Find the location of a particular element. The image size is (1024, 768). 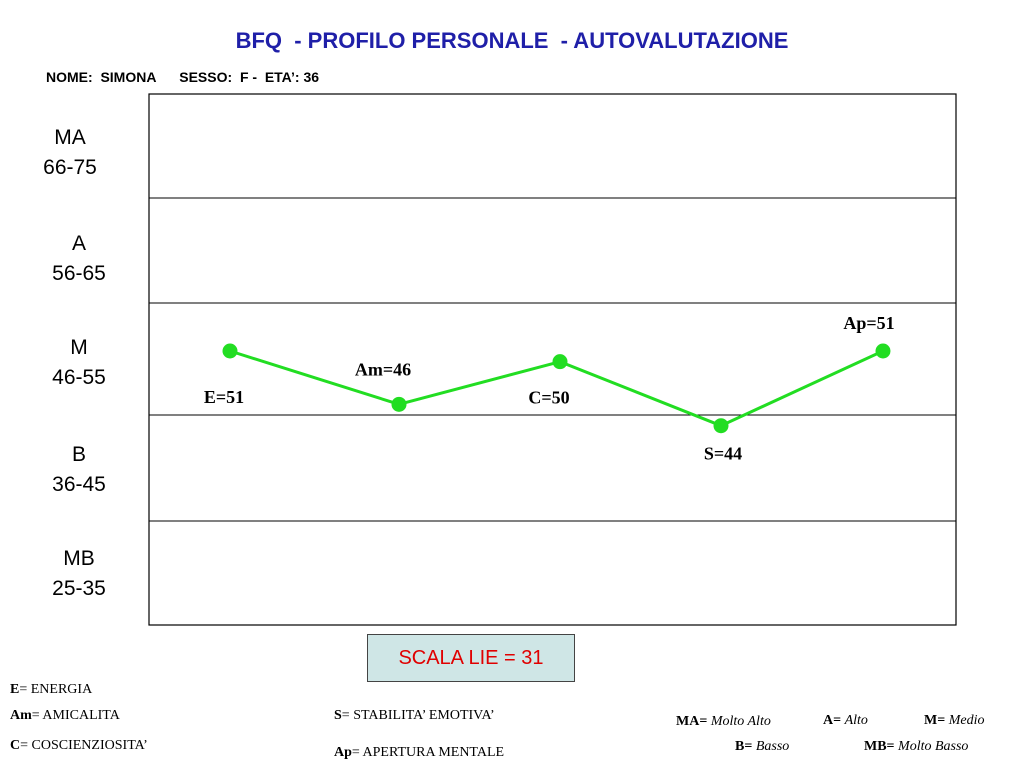

legend-level-ma: MA= Molto Alto is located at coordinates (723, 722).